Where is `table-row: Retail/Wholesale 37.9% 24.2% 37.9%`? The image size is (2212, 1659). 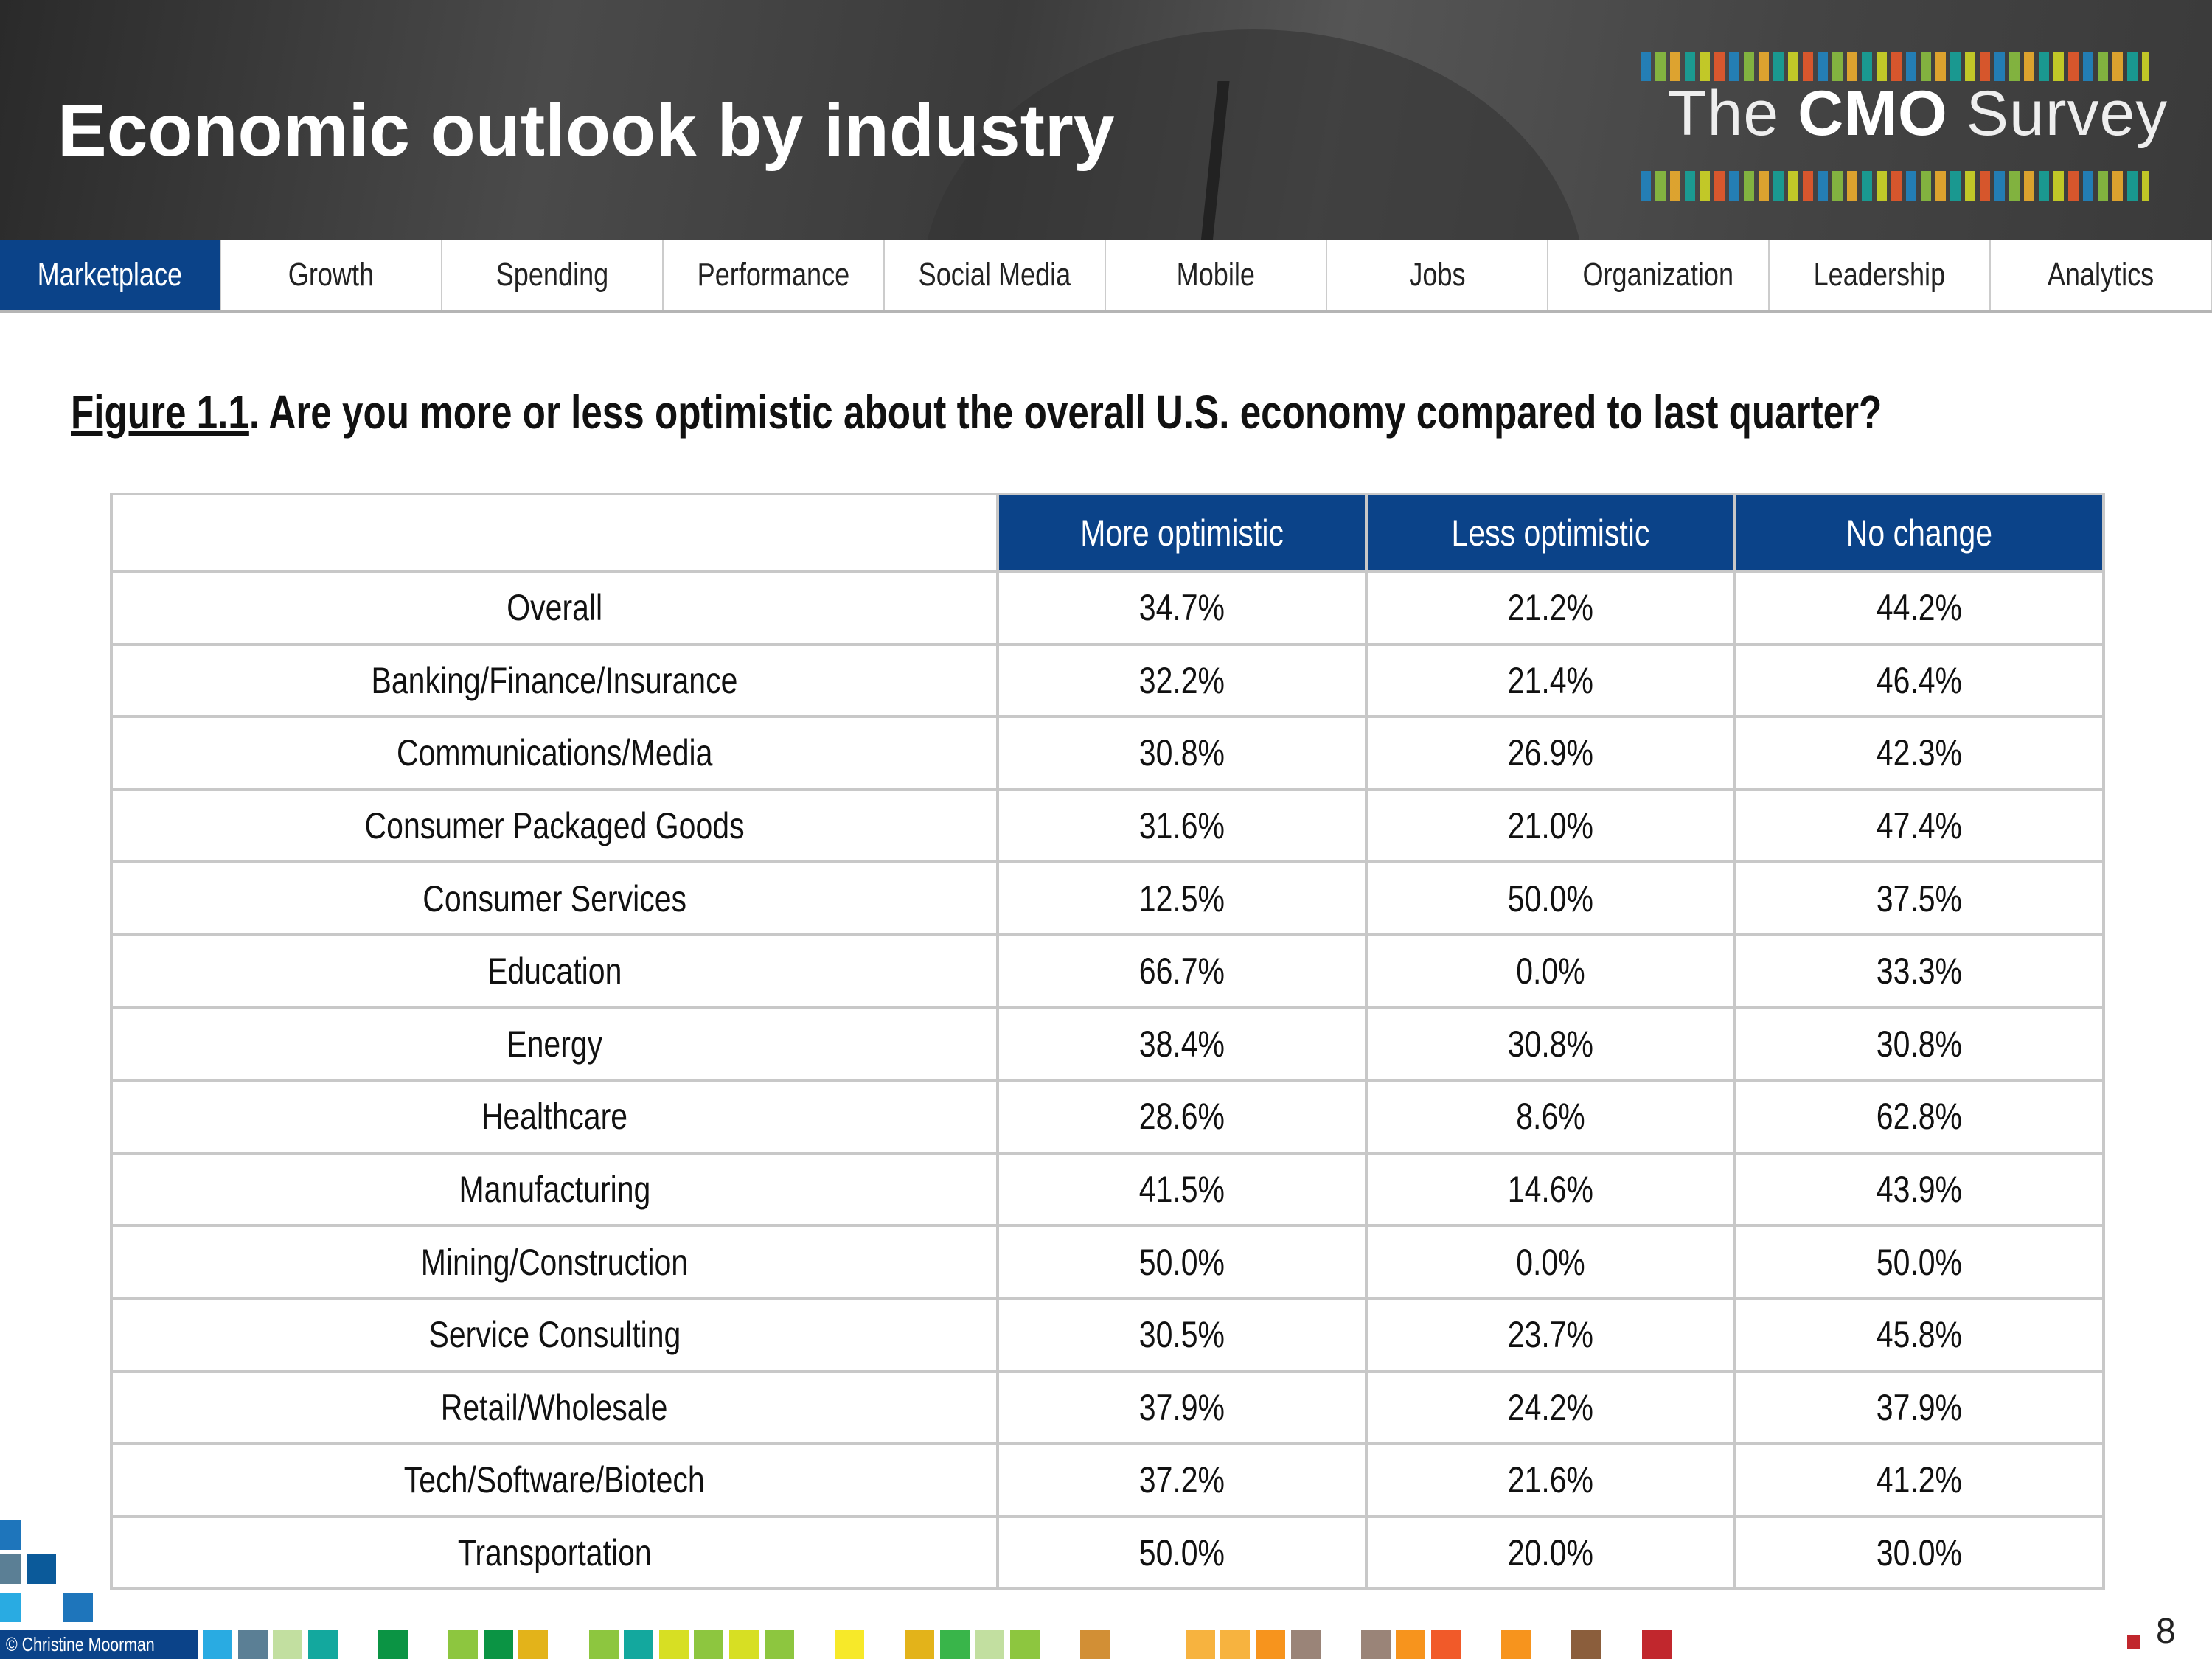 table-row: Retail/Wholesale 37.9% 24.2% 37.9% is located at coordinates (1107, 1407).